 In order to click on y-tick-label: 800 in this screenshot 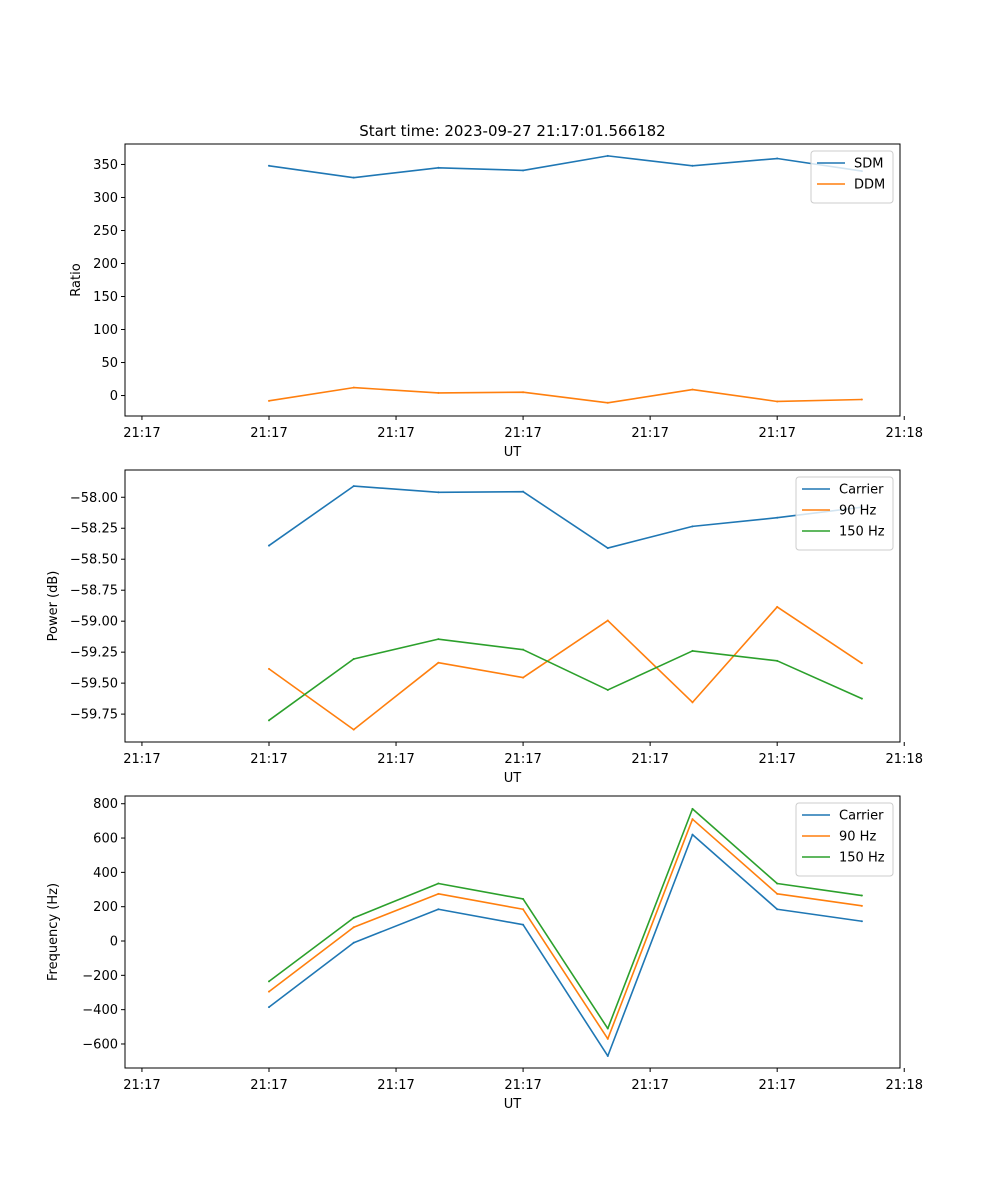, I will do `click(105, 804)`.